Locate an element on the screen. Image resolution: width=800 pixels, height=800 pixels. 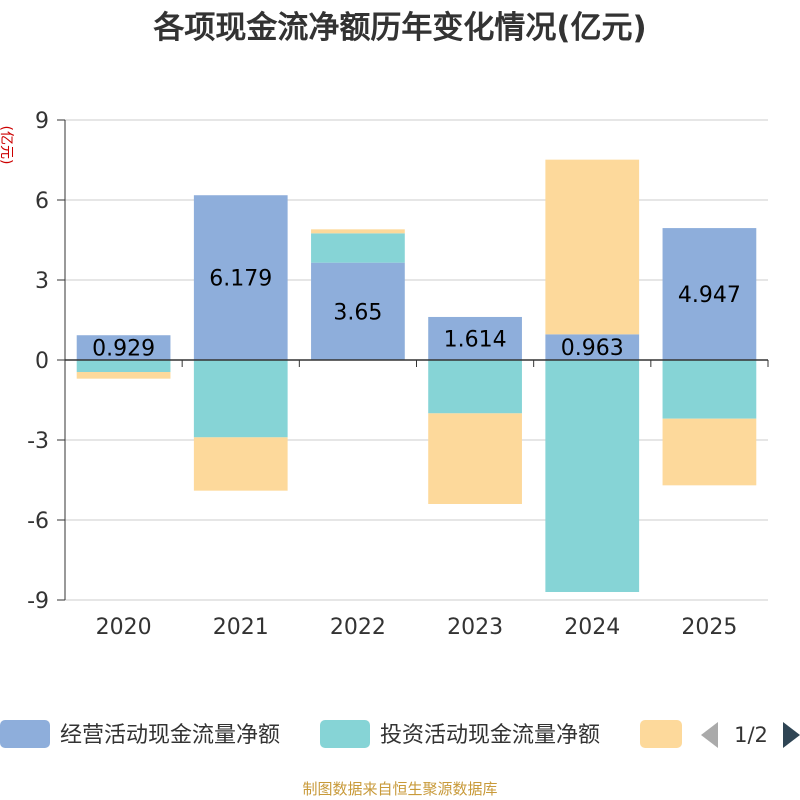
pager-next-icon is located at coordinates (791, 735).